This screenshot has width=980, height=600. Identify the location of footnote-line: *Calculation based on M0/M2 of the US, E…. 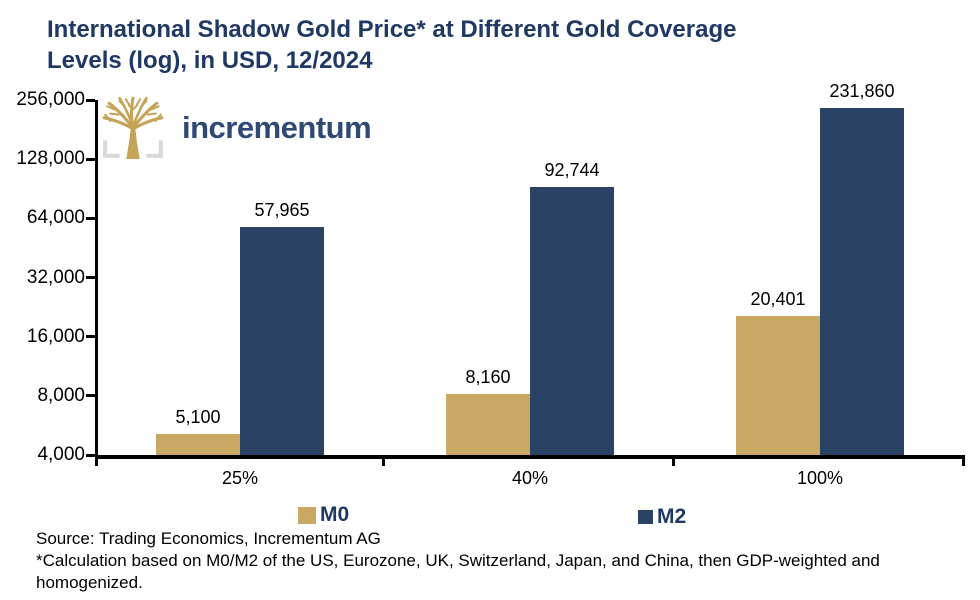
(458, 571).